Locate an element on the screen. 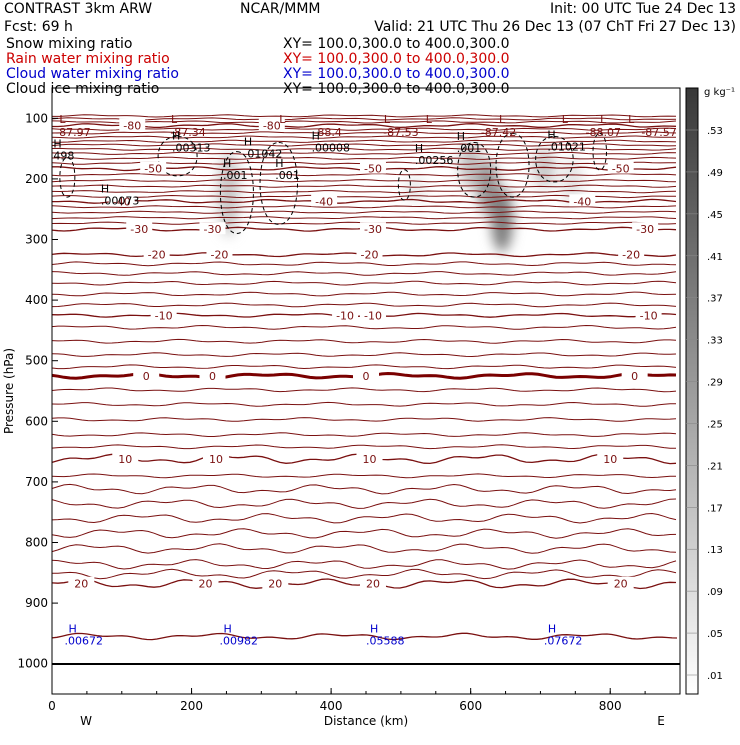 This screenshot has width=740, height=745. colorbar-label: .01 is located at coordinates (715, 676).